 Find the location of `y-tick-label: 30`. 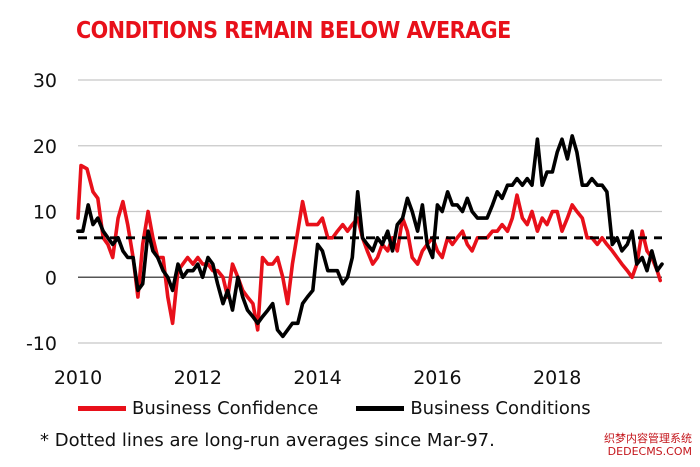

y-tick-label: 30 is located at coordinates (45, 81).